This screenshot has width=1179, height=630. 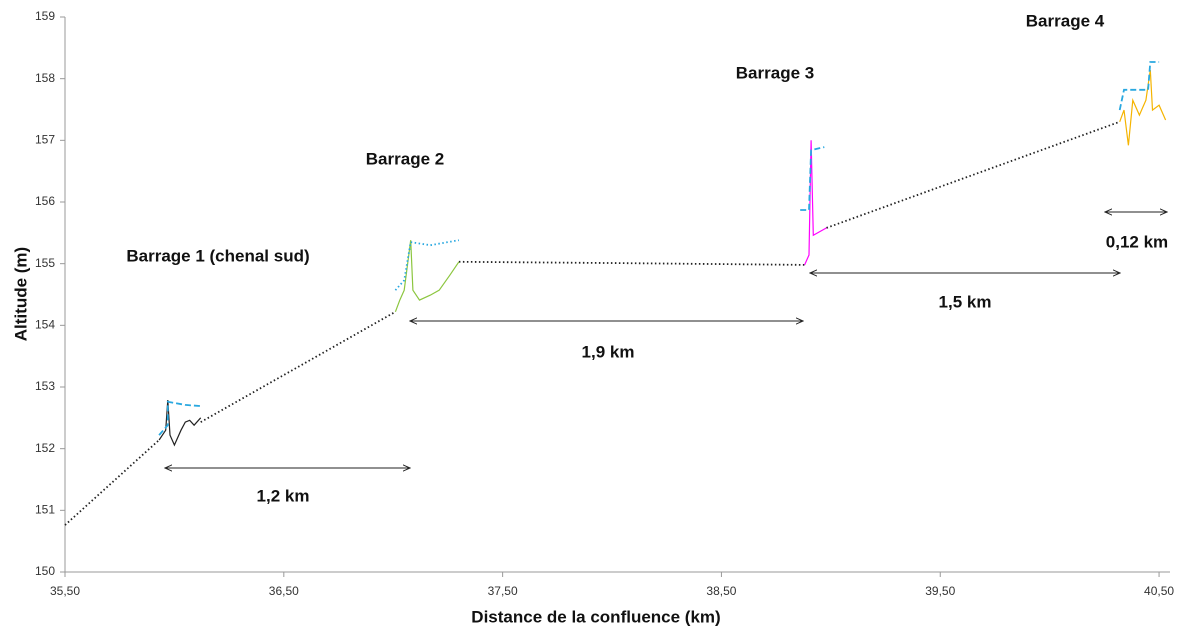 I want to click on y-tick-label: 158, so click(x=45, y=78).